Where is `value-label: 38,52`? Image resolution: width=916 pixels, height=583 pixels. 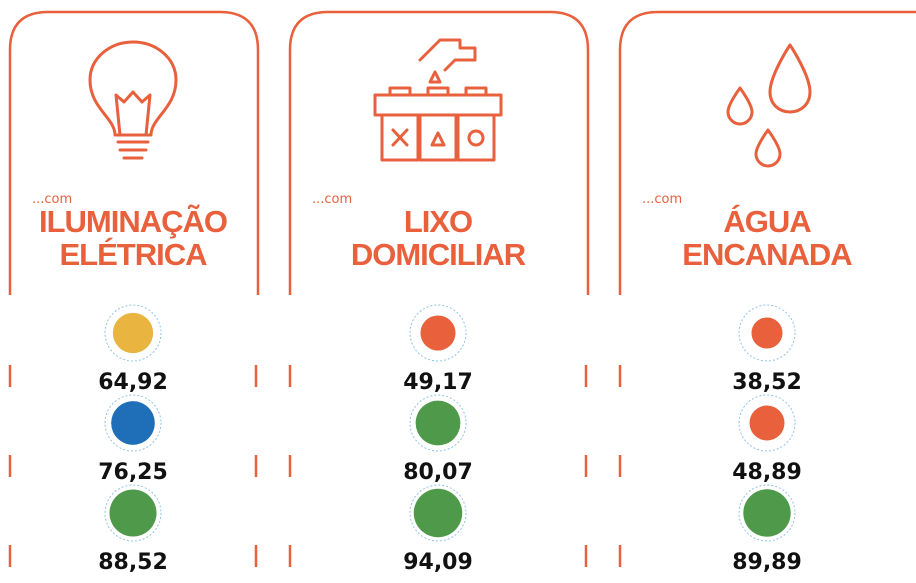
value-label: 38,52 is located at coordinates (767, 382).